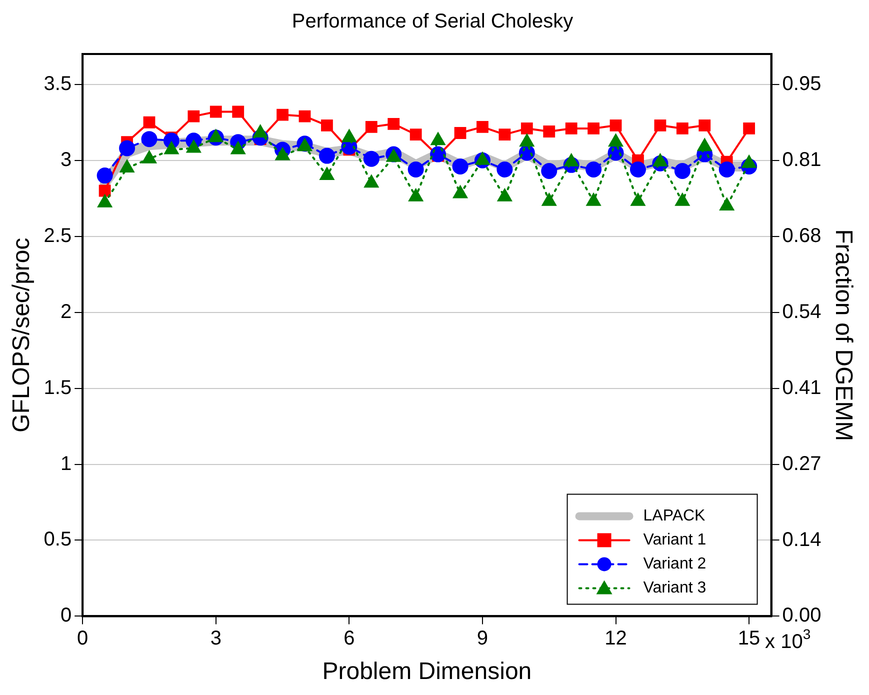  I want to click on y-axis-title: GFLOPS/sec/proc, so click(22, 335).